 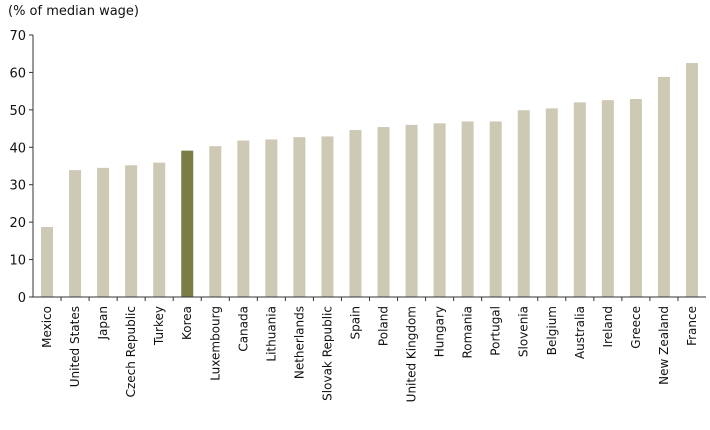 What do you see at coordinates (103, 232) in the screenshot?
I see `bar-japan` at bounding box center [103, 232].